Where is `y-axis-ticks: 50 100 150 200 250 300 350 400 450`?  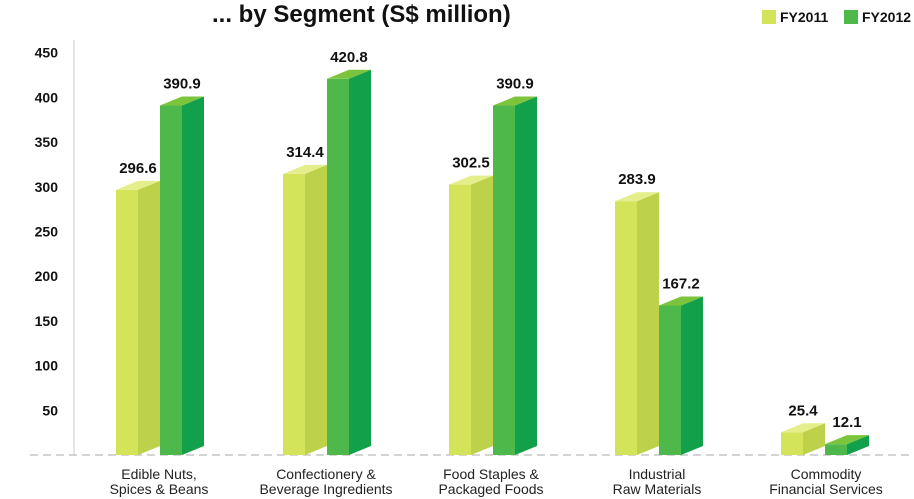
y-axis-ticks: 50 100 150 200 250 300 350 400 450 is located at coordinates (47, 232).